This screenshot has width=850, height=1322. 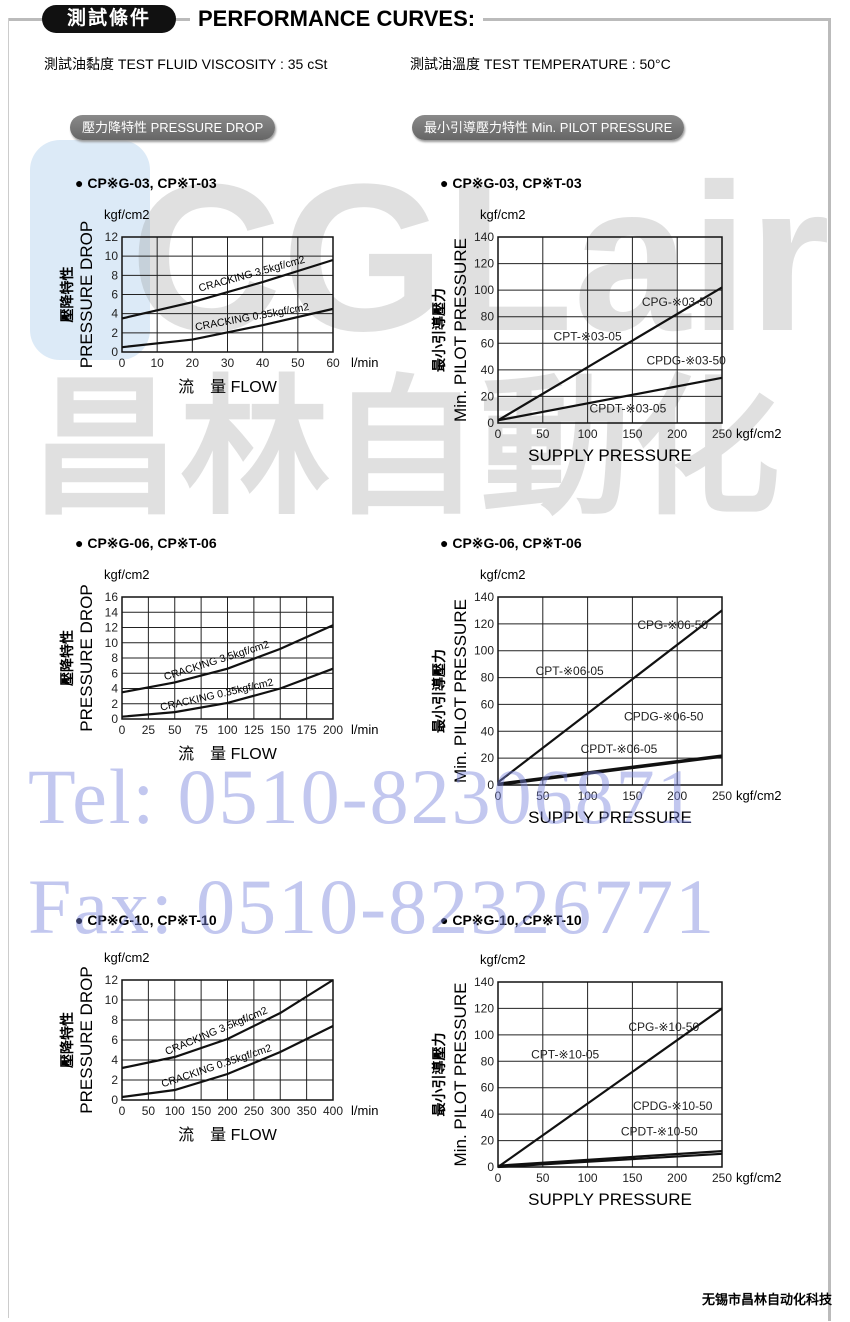 I want to click on x-tick-label: 20, so click(x=193, y=363).